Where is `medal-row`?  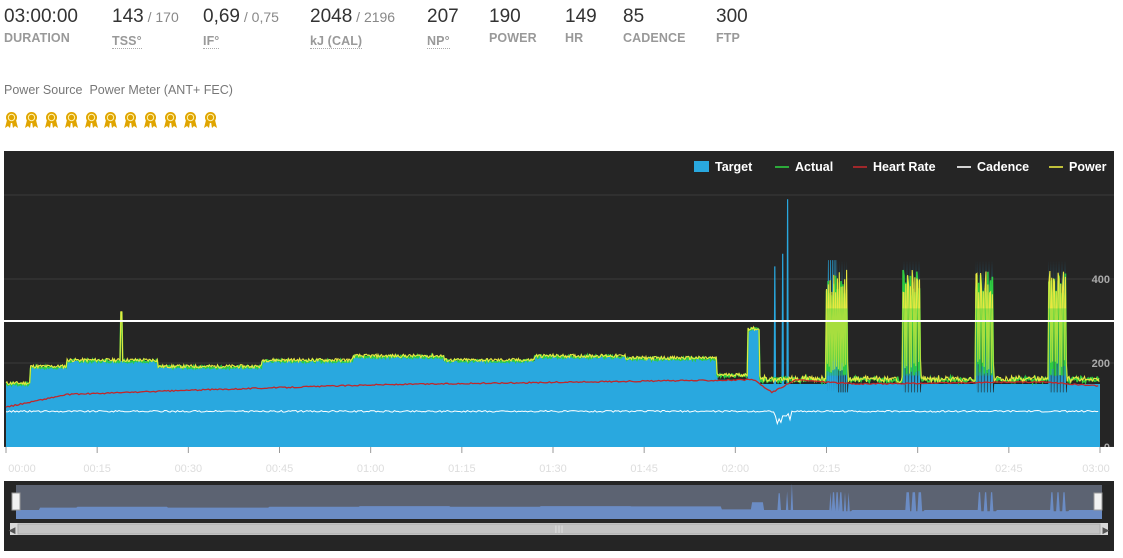
medal-row is located at coordinates (113, 121).